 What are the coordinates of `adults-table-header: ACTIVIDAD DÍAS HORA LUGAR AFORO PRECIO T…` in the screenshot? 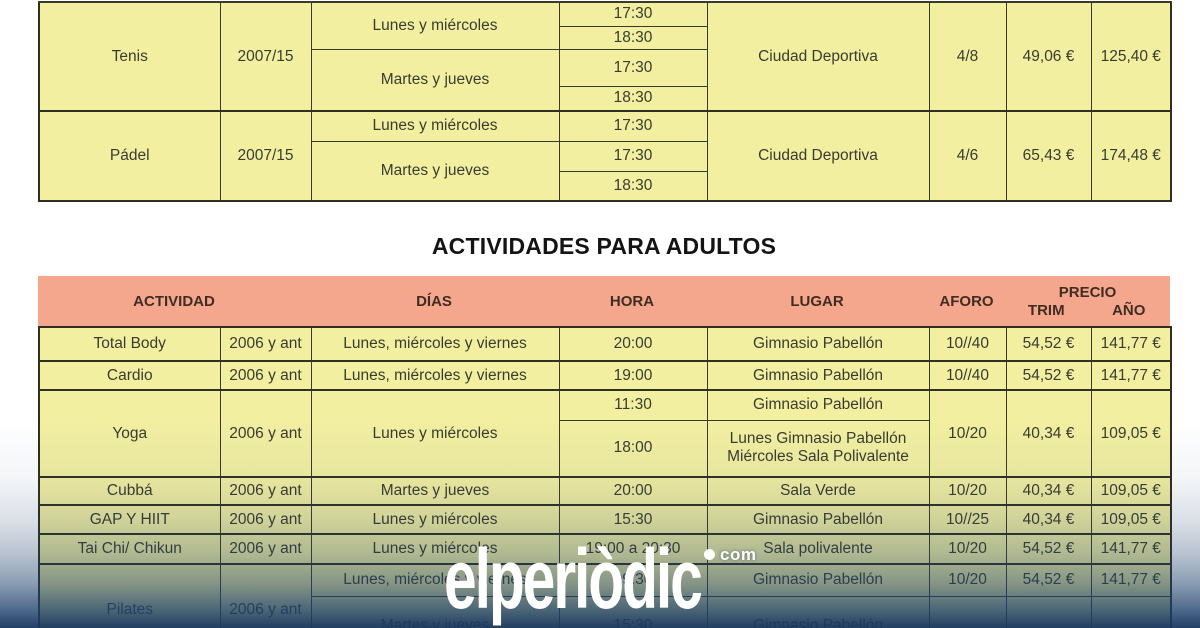 It's located at (604, 301).